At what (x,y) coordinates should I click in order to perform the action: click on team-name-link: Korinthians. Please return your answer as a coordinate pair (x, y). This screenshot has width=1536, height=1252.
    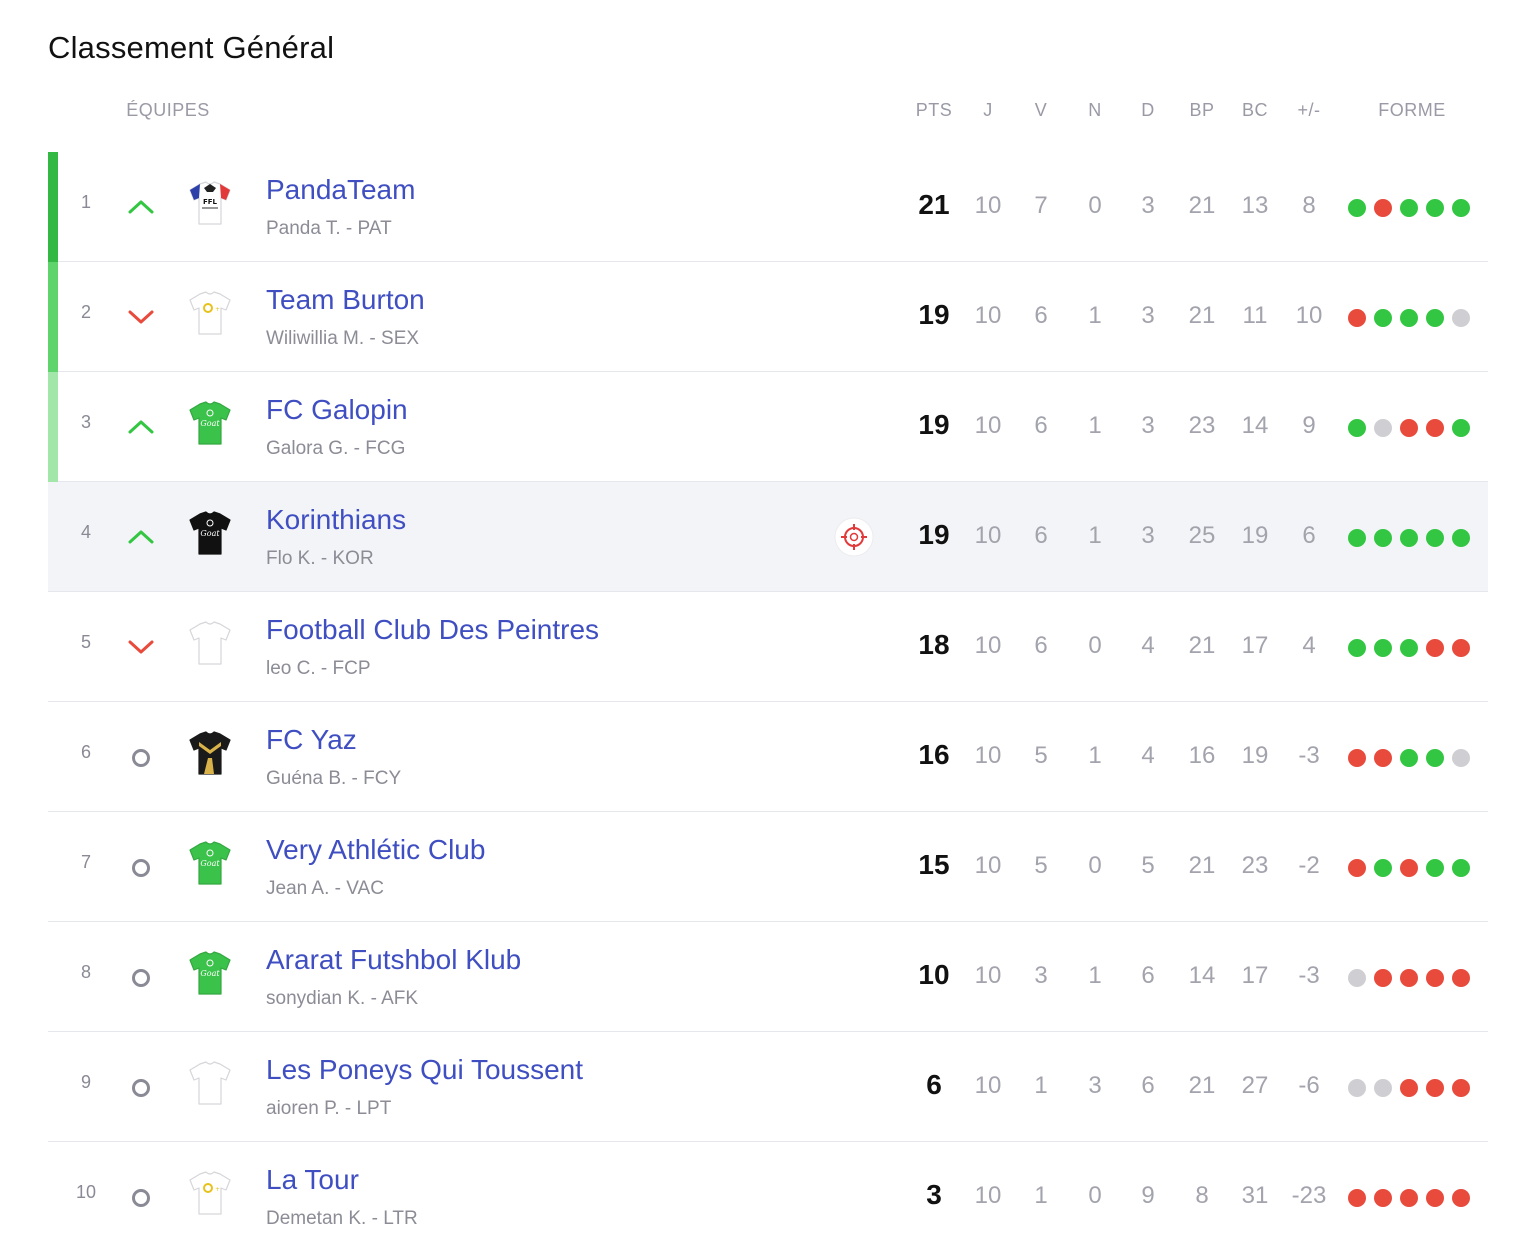
    Looking at the image, I should click on (336, 519).